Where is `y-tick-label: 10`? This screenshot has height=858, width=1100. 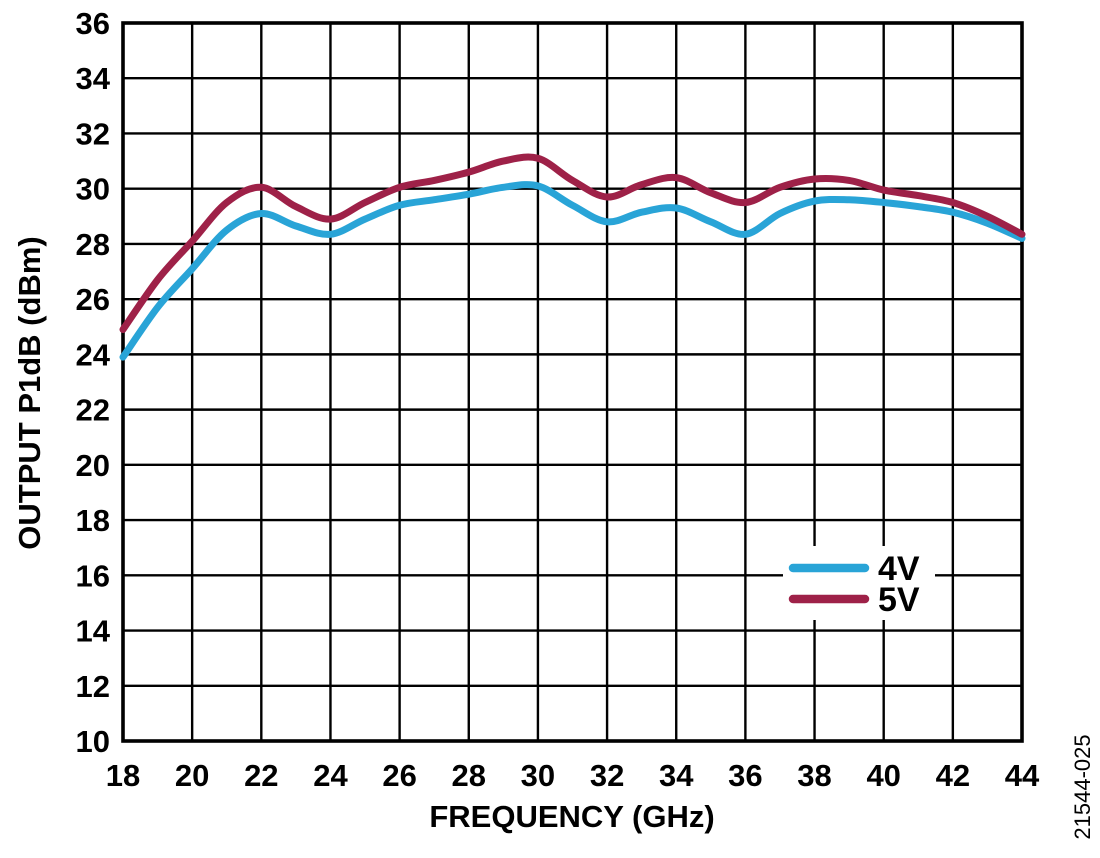
y-tick-label: 10 is located at coordinates (93, 741).